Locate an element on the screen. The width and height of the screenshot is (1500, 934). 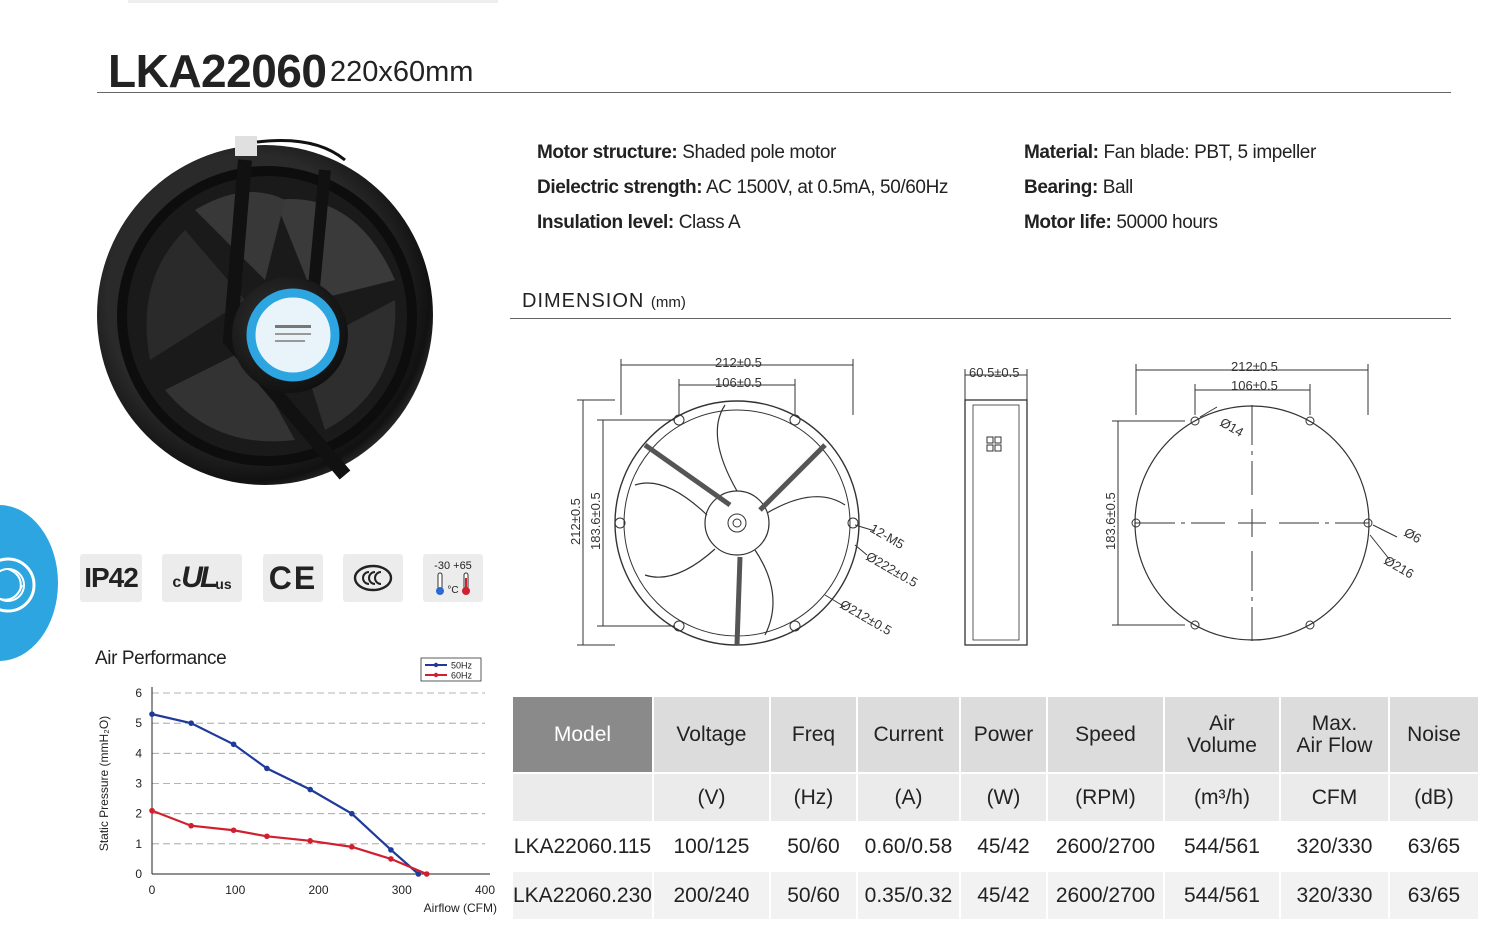
y-tick-label: 0 is located at coordinates (138, 874).